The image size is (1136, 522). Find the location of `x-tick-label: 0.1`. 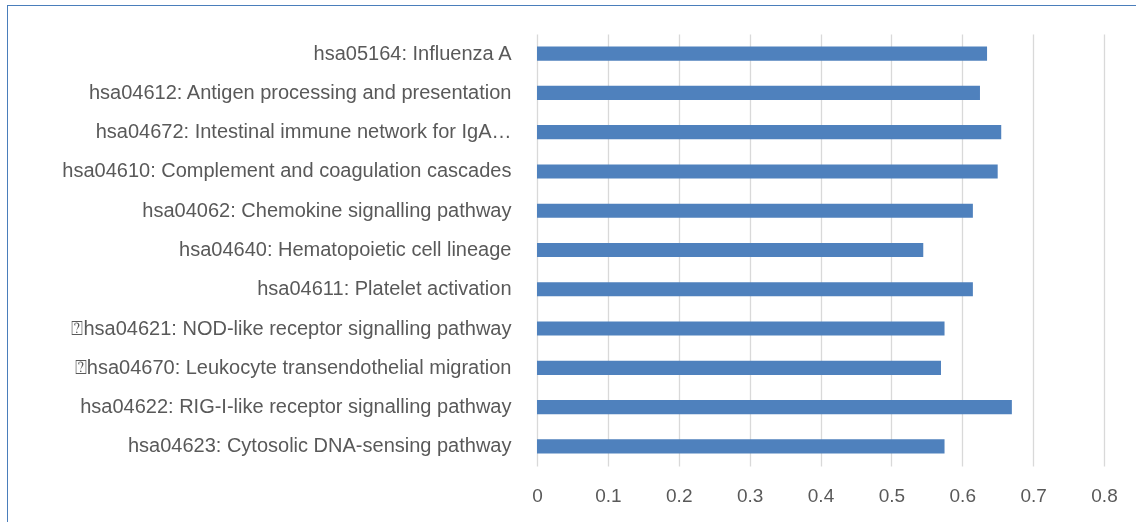

x-tick-label: 0.1 is located at coordinates (608, 495).